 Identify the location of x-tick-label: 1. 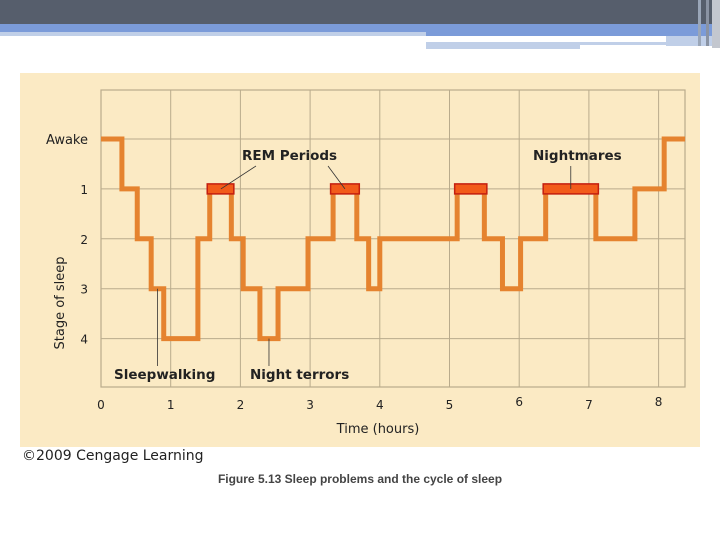
(171, 405).